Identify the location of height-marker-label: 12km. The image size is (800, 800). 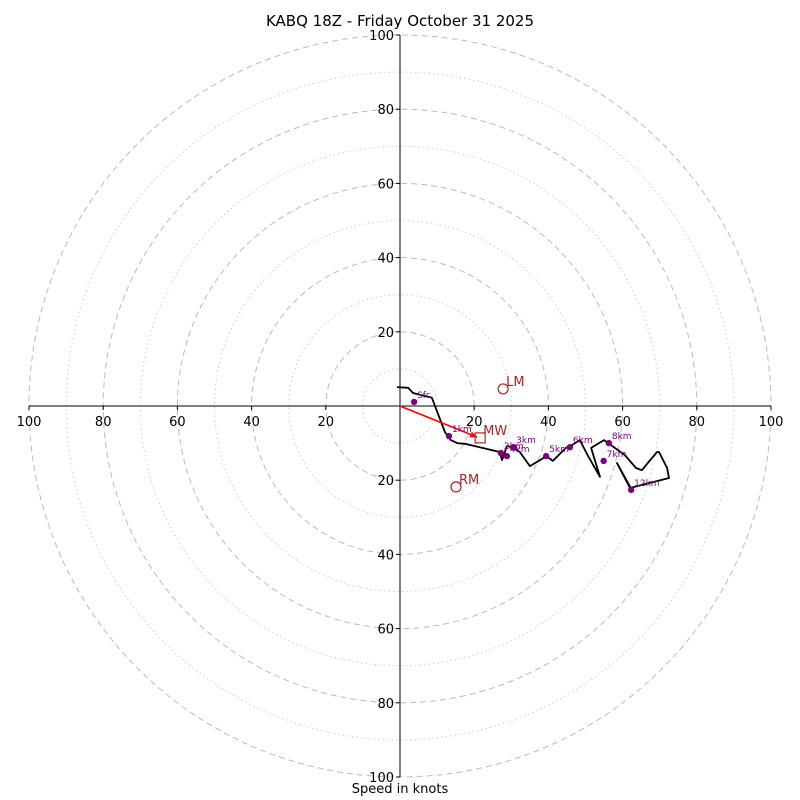
(646, 484).